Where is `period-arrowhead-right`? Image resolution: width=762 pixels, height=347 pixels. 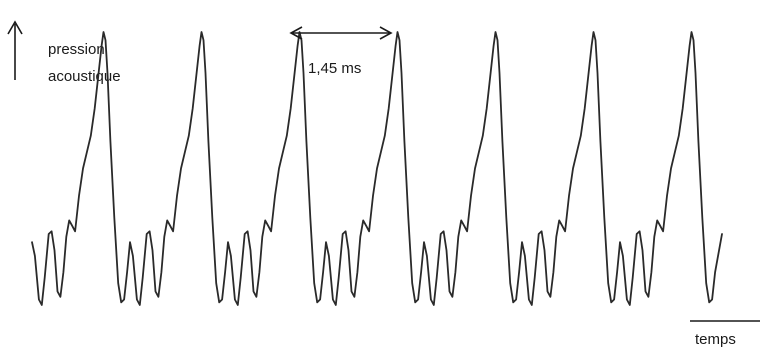
period-arrowhead-right is located at coordinates (386, 33).